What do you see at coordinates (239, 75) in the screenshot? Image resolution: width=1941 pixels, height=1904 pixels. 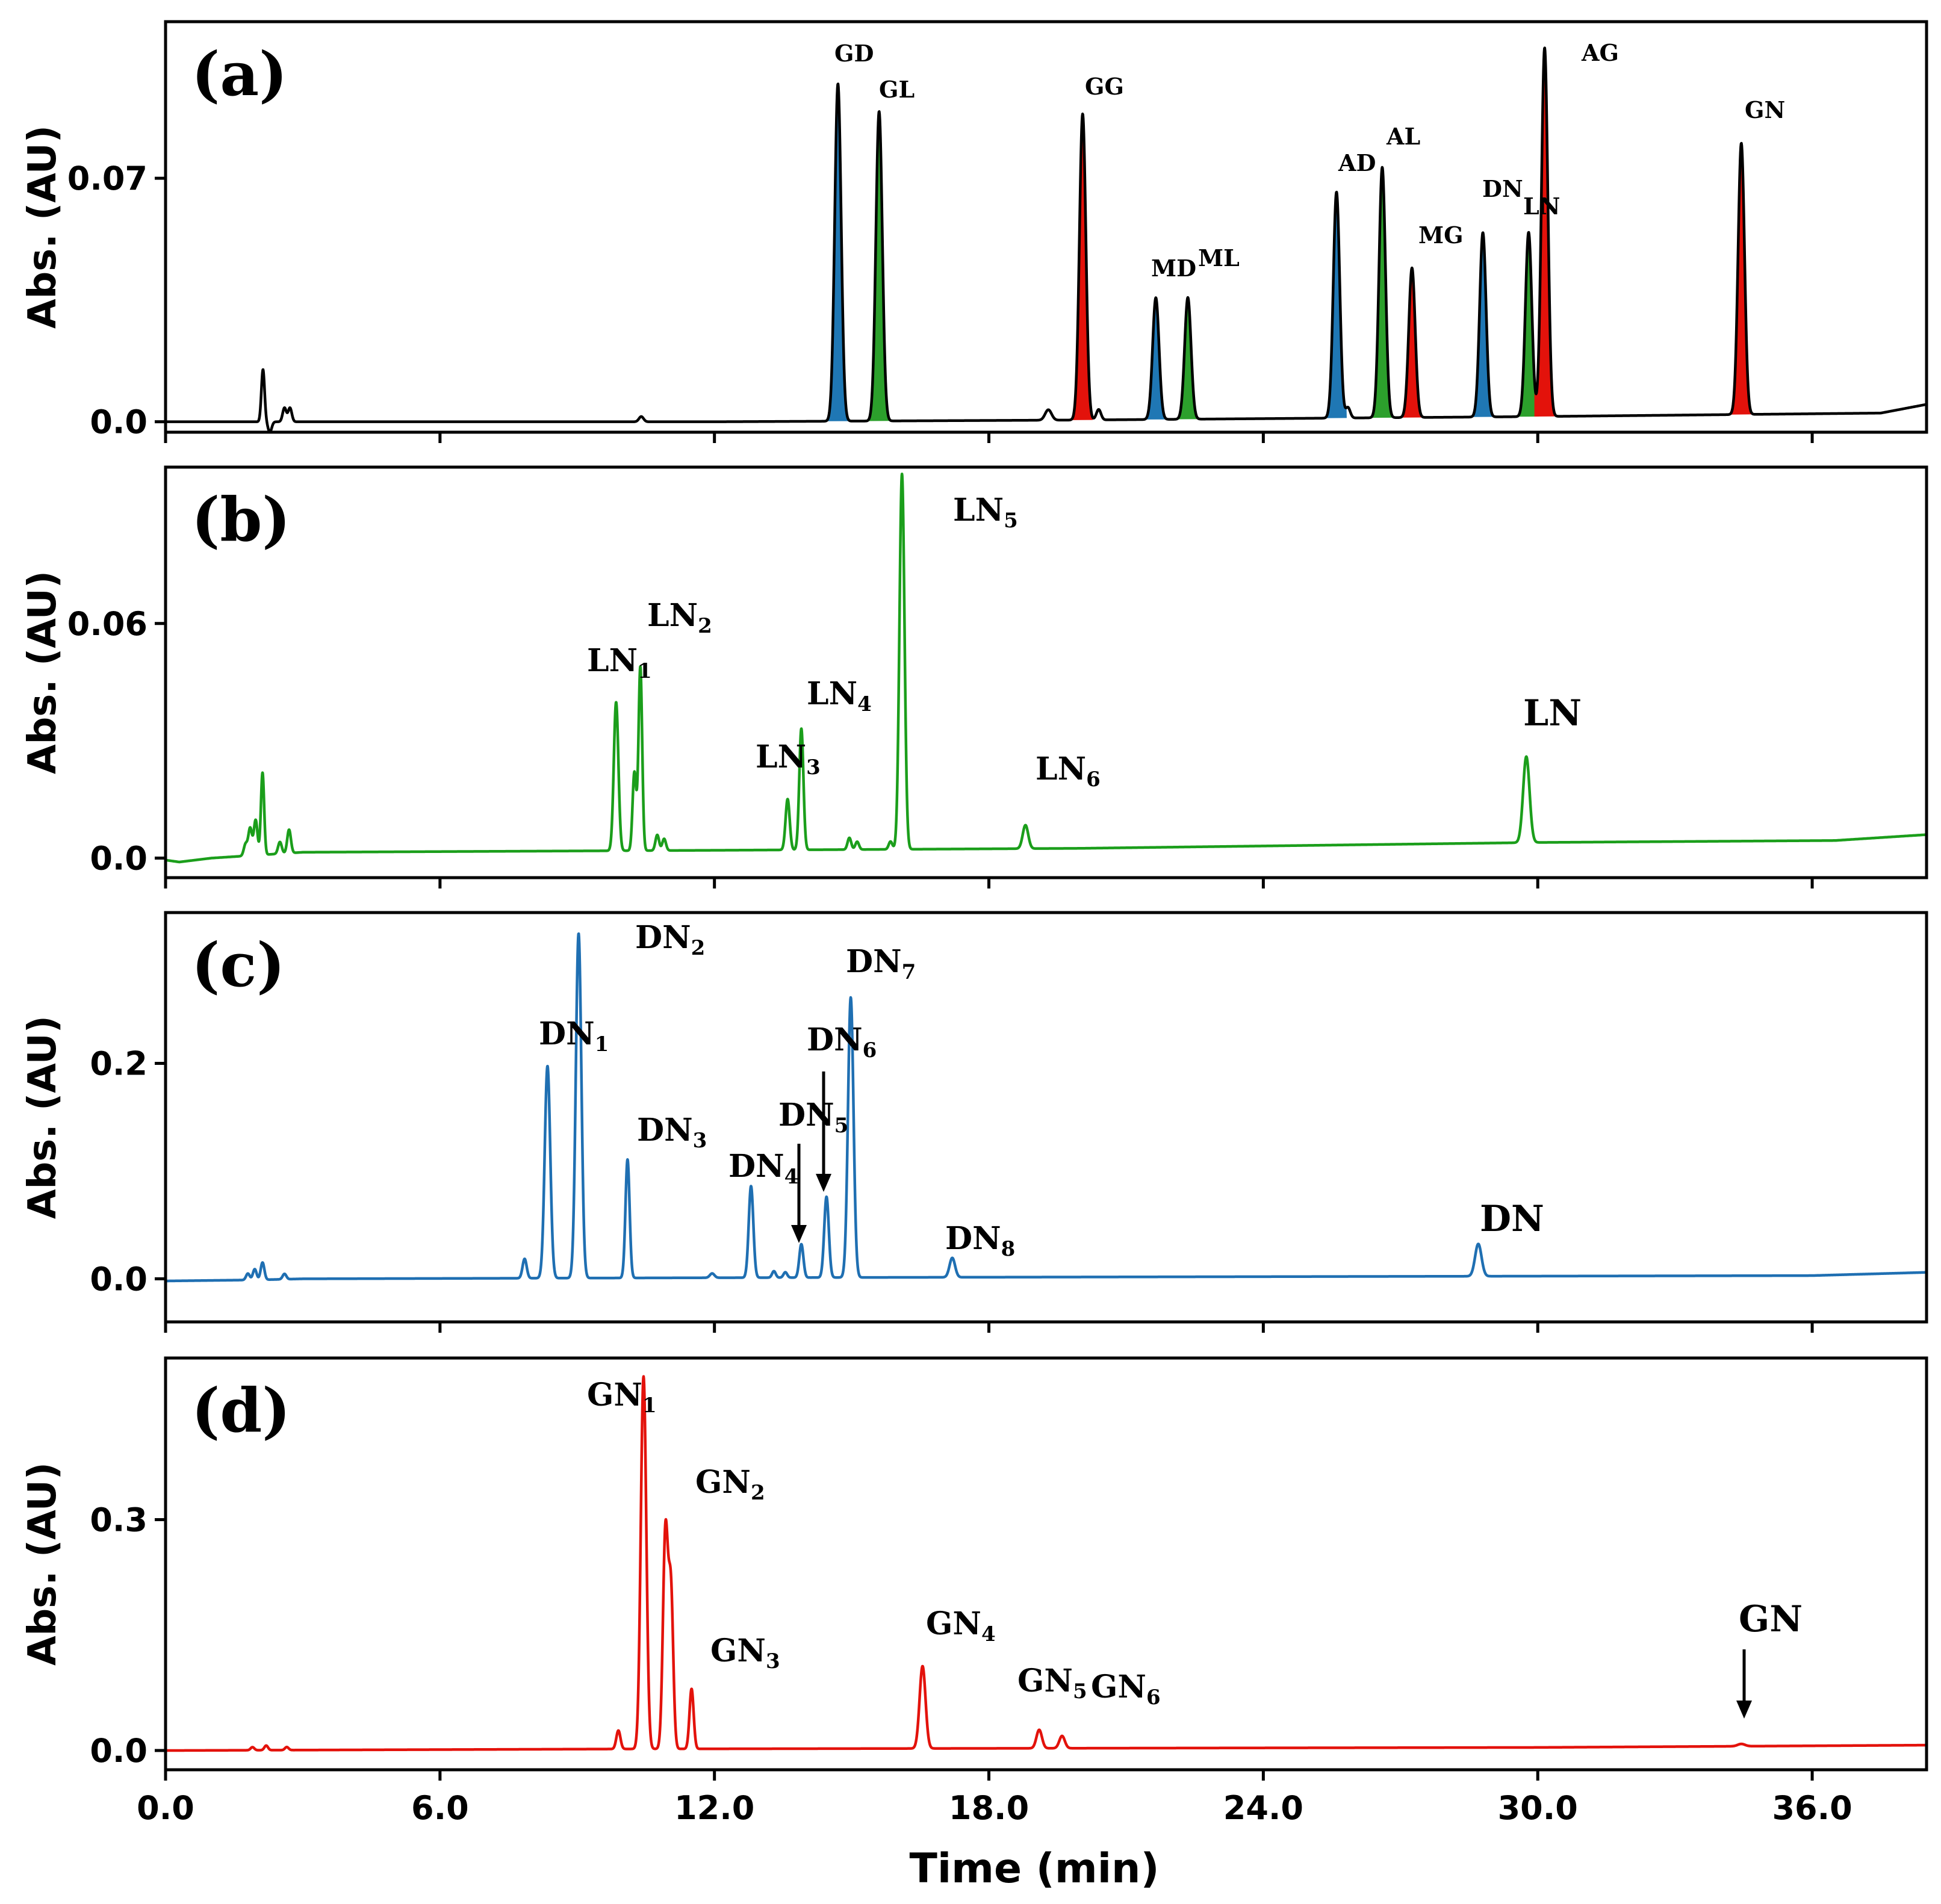 I see `panel-label-a: (a)` at bounding box center [239, 75].